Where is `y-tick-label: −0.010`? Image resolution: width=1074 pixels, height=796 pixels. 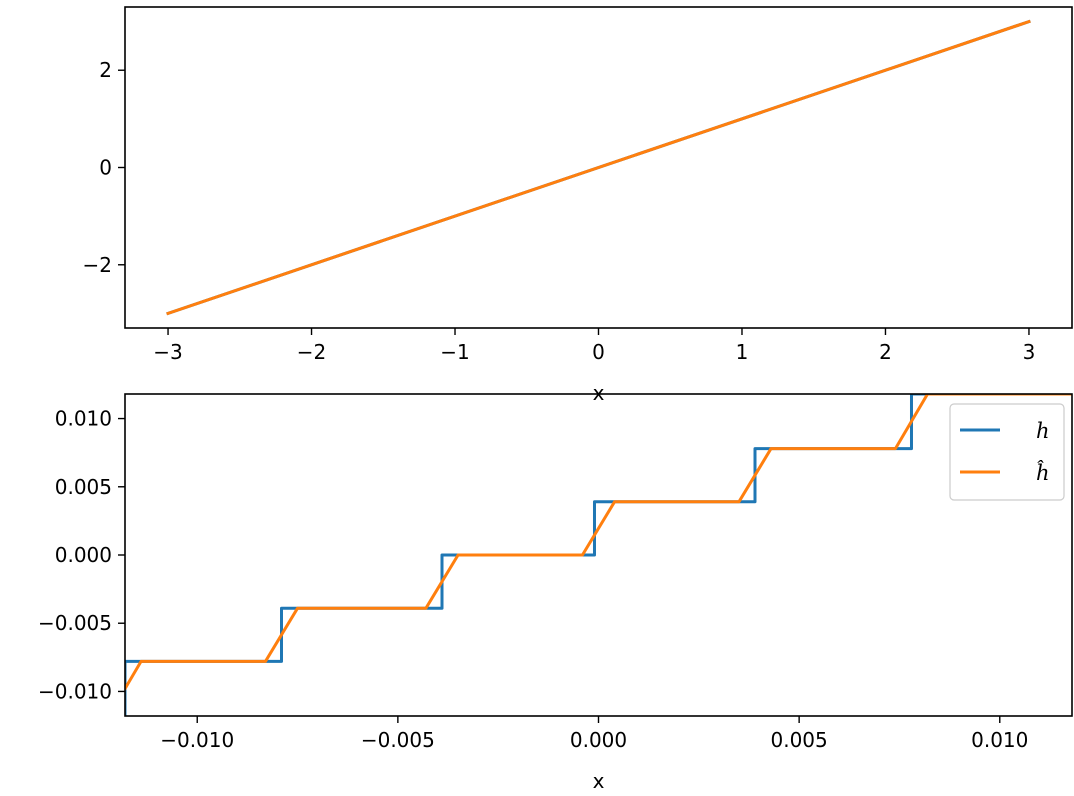
y-tick-label: −0.010 is located at coordinates (75, 691).